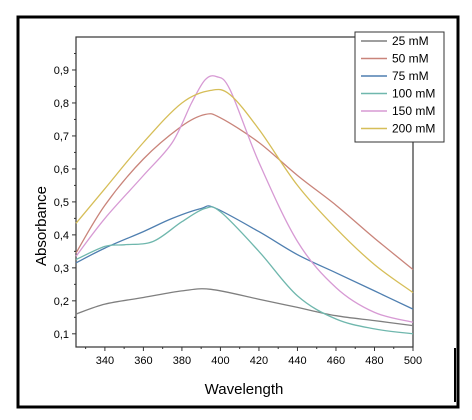  I want to click on y-tick-label: 0,6, so click(61, 170).